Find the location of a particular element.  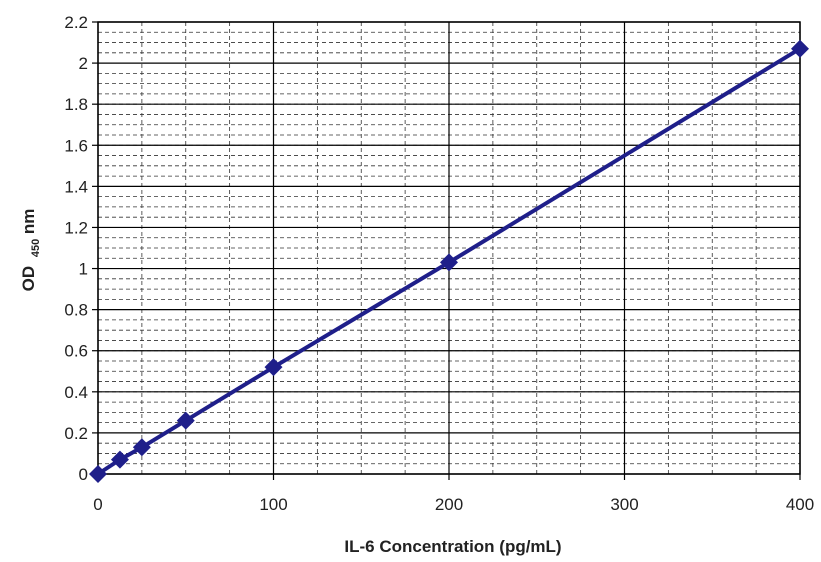

y-tick-label: 0.4 is located at coordinates (76, 392).